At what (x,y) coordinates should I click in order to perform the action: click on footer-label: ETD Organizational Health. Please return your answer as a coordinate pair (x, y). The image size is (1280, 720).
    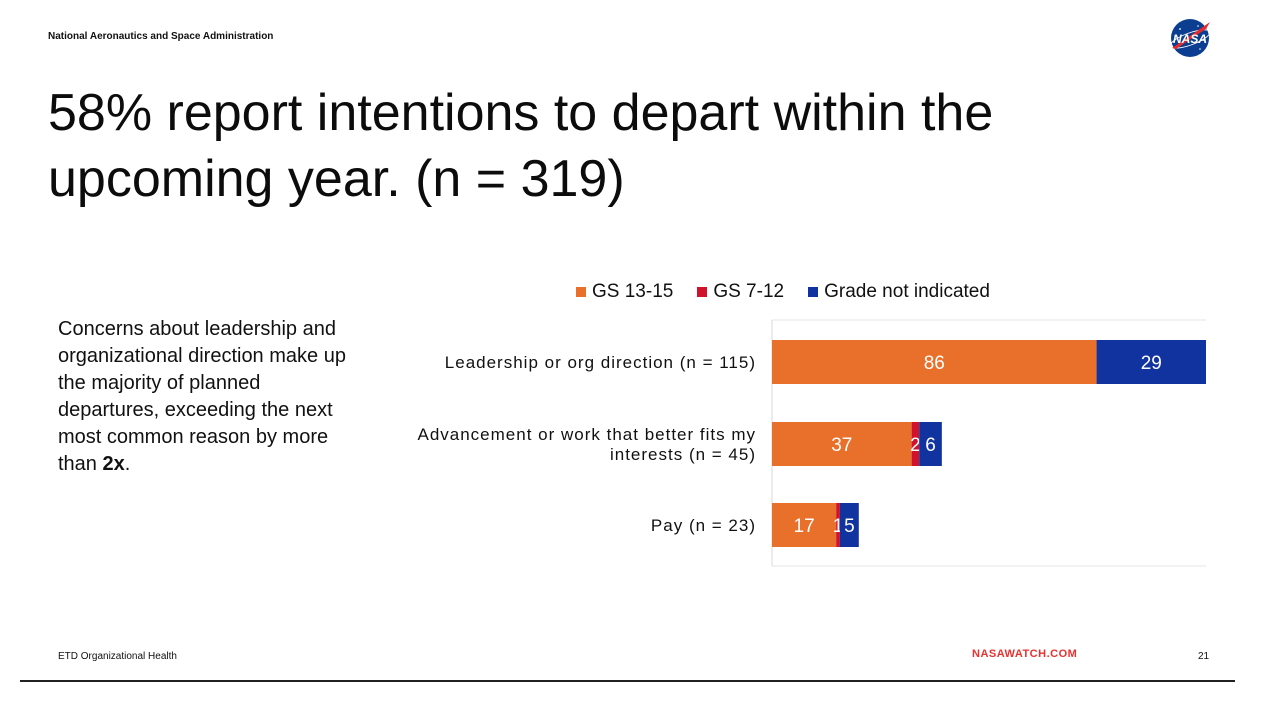
    Looking at the image, I should click on (117, 656).